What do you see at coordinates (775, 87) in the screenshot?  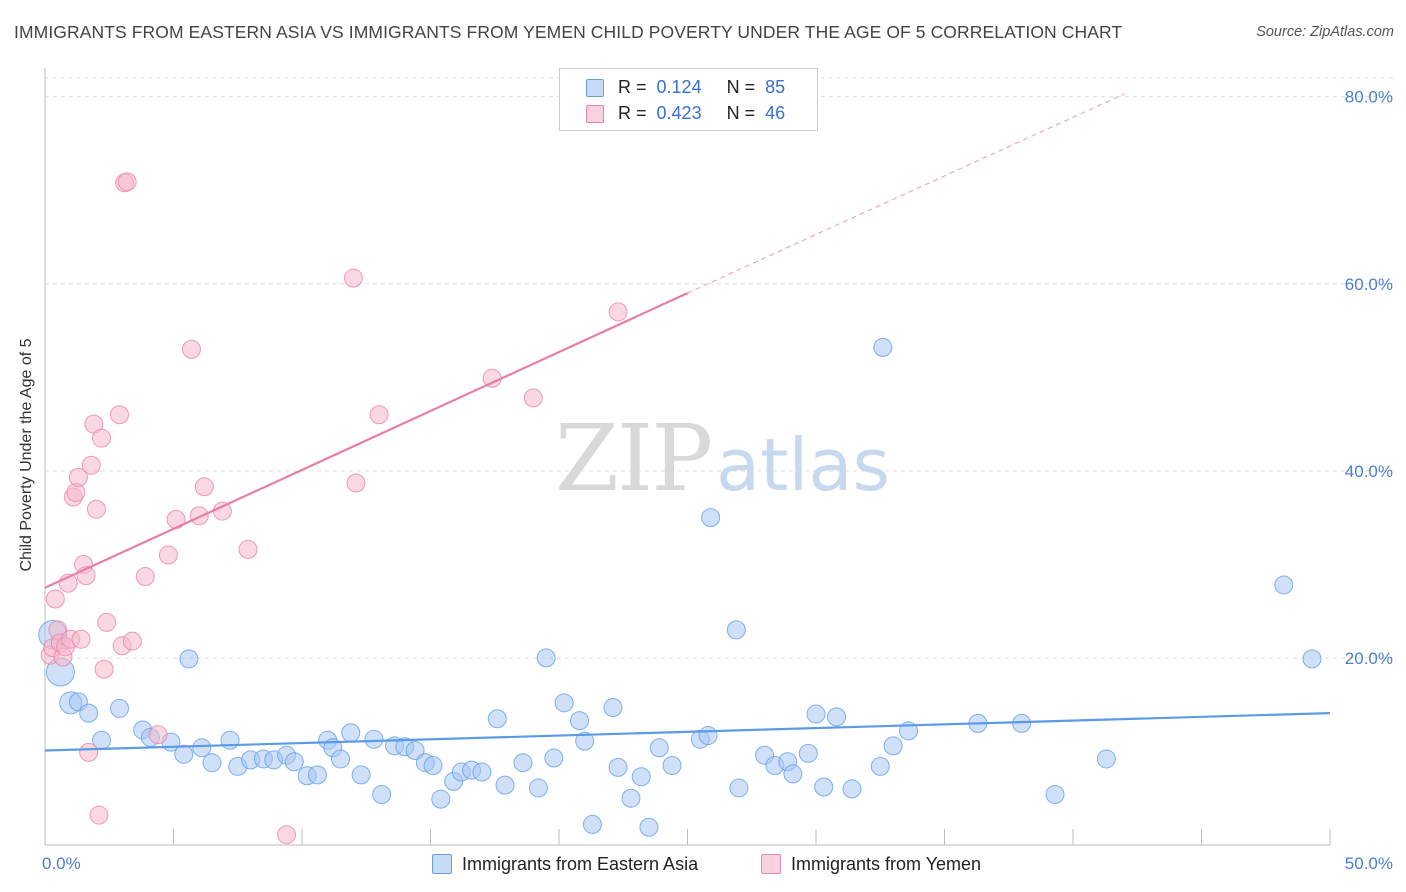 I see `legend-n-value: 85` at bounding box center [775, 87].